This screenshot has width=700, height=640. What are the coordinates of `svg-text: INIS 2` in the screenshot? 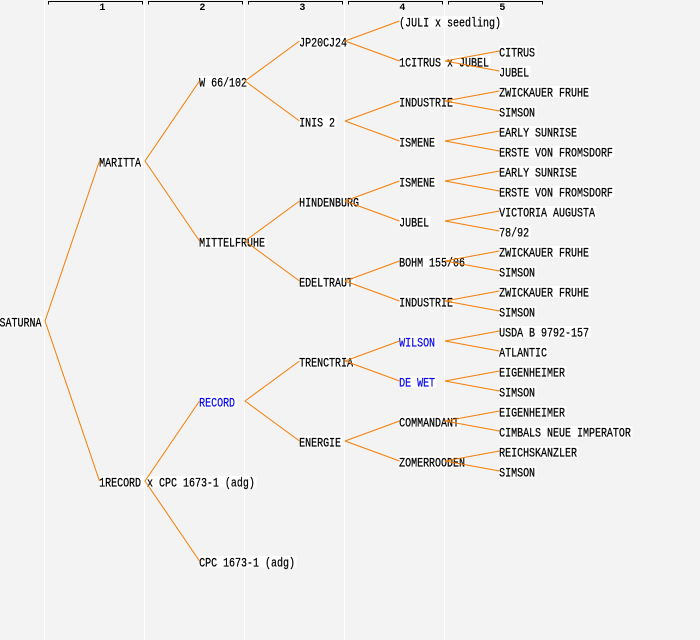 It's located at (317, 123).